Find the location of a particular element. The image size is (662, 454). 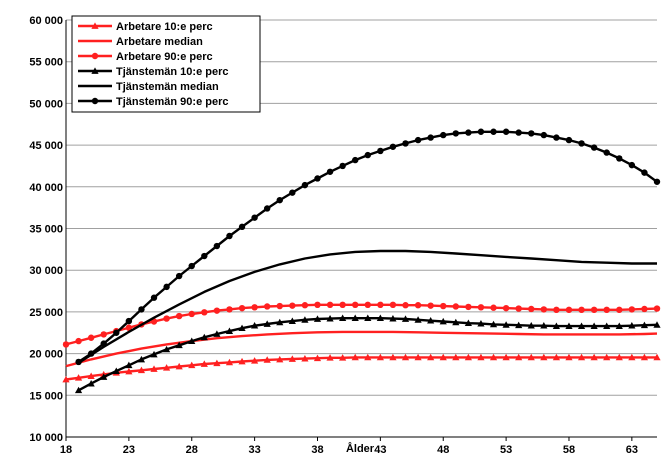

legend-box is located at coordinates (166, 64).